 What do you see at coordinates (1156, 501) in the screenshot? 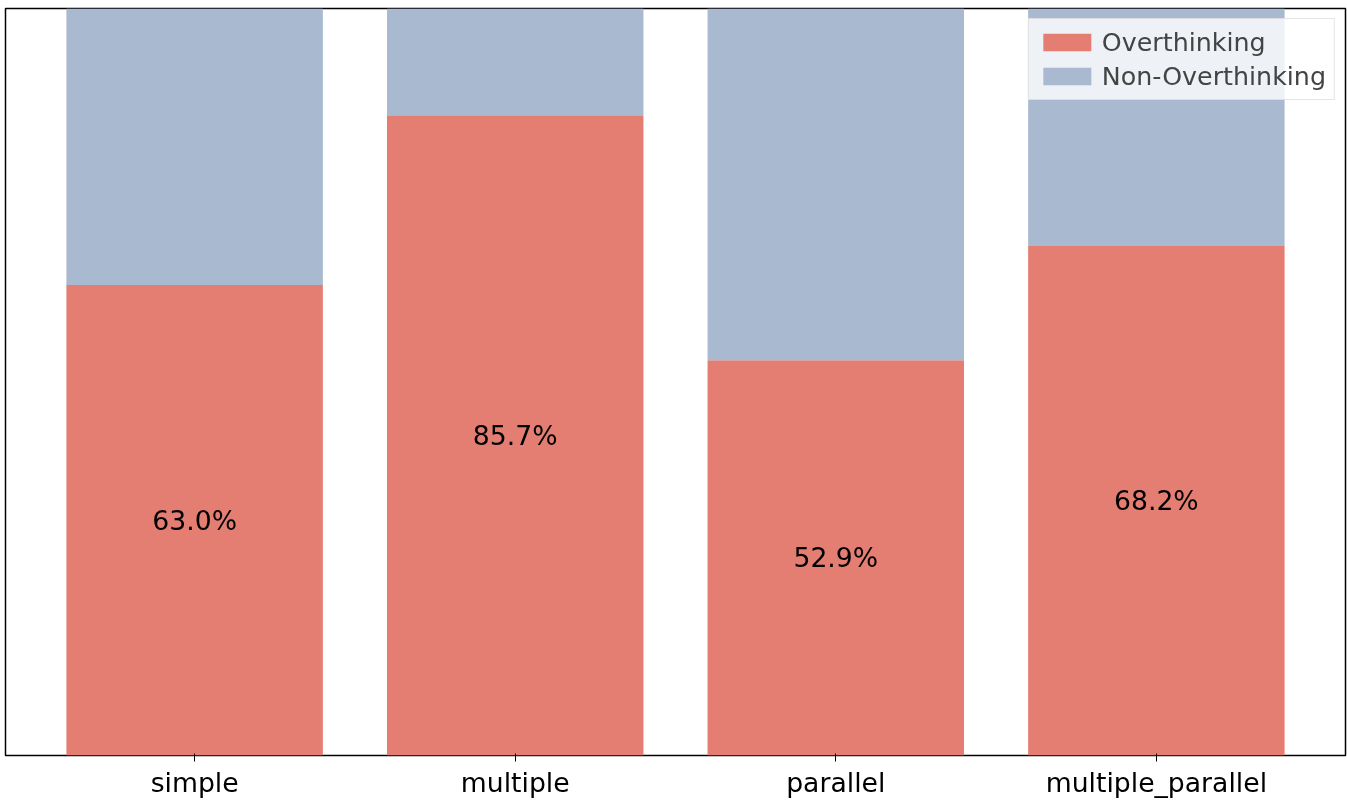
I see `data-label: 68.2%` at bounding box center [1156, 501].